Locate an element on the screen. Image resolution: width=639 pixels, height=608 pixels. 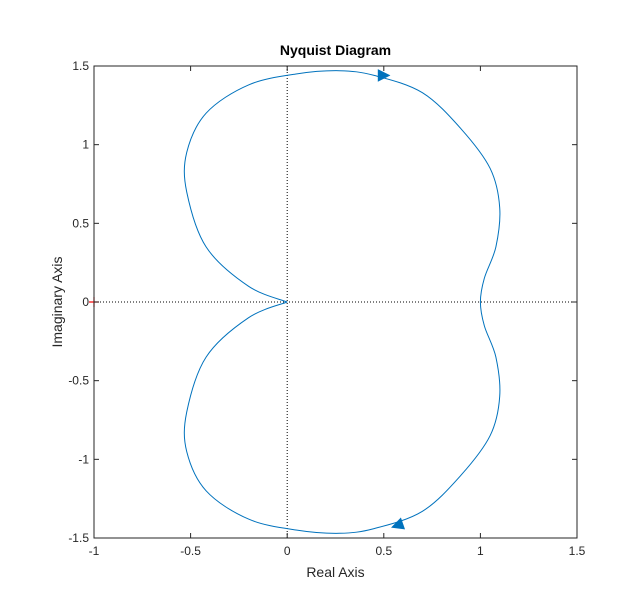
y-tick-label: -1 is located at coordinates (83, 459).